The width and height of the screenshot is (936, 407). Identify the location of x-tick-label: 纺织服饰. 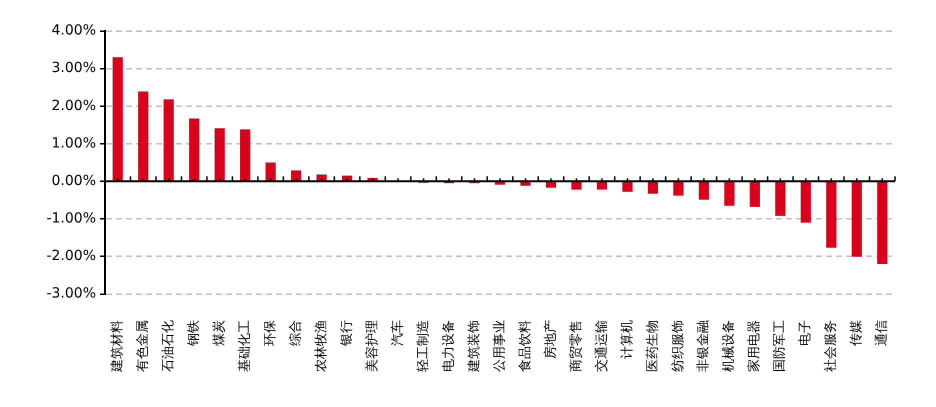
(678, 346).